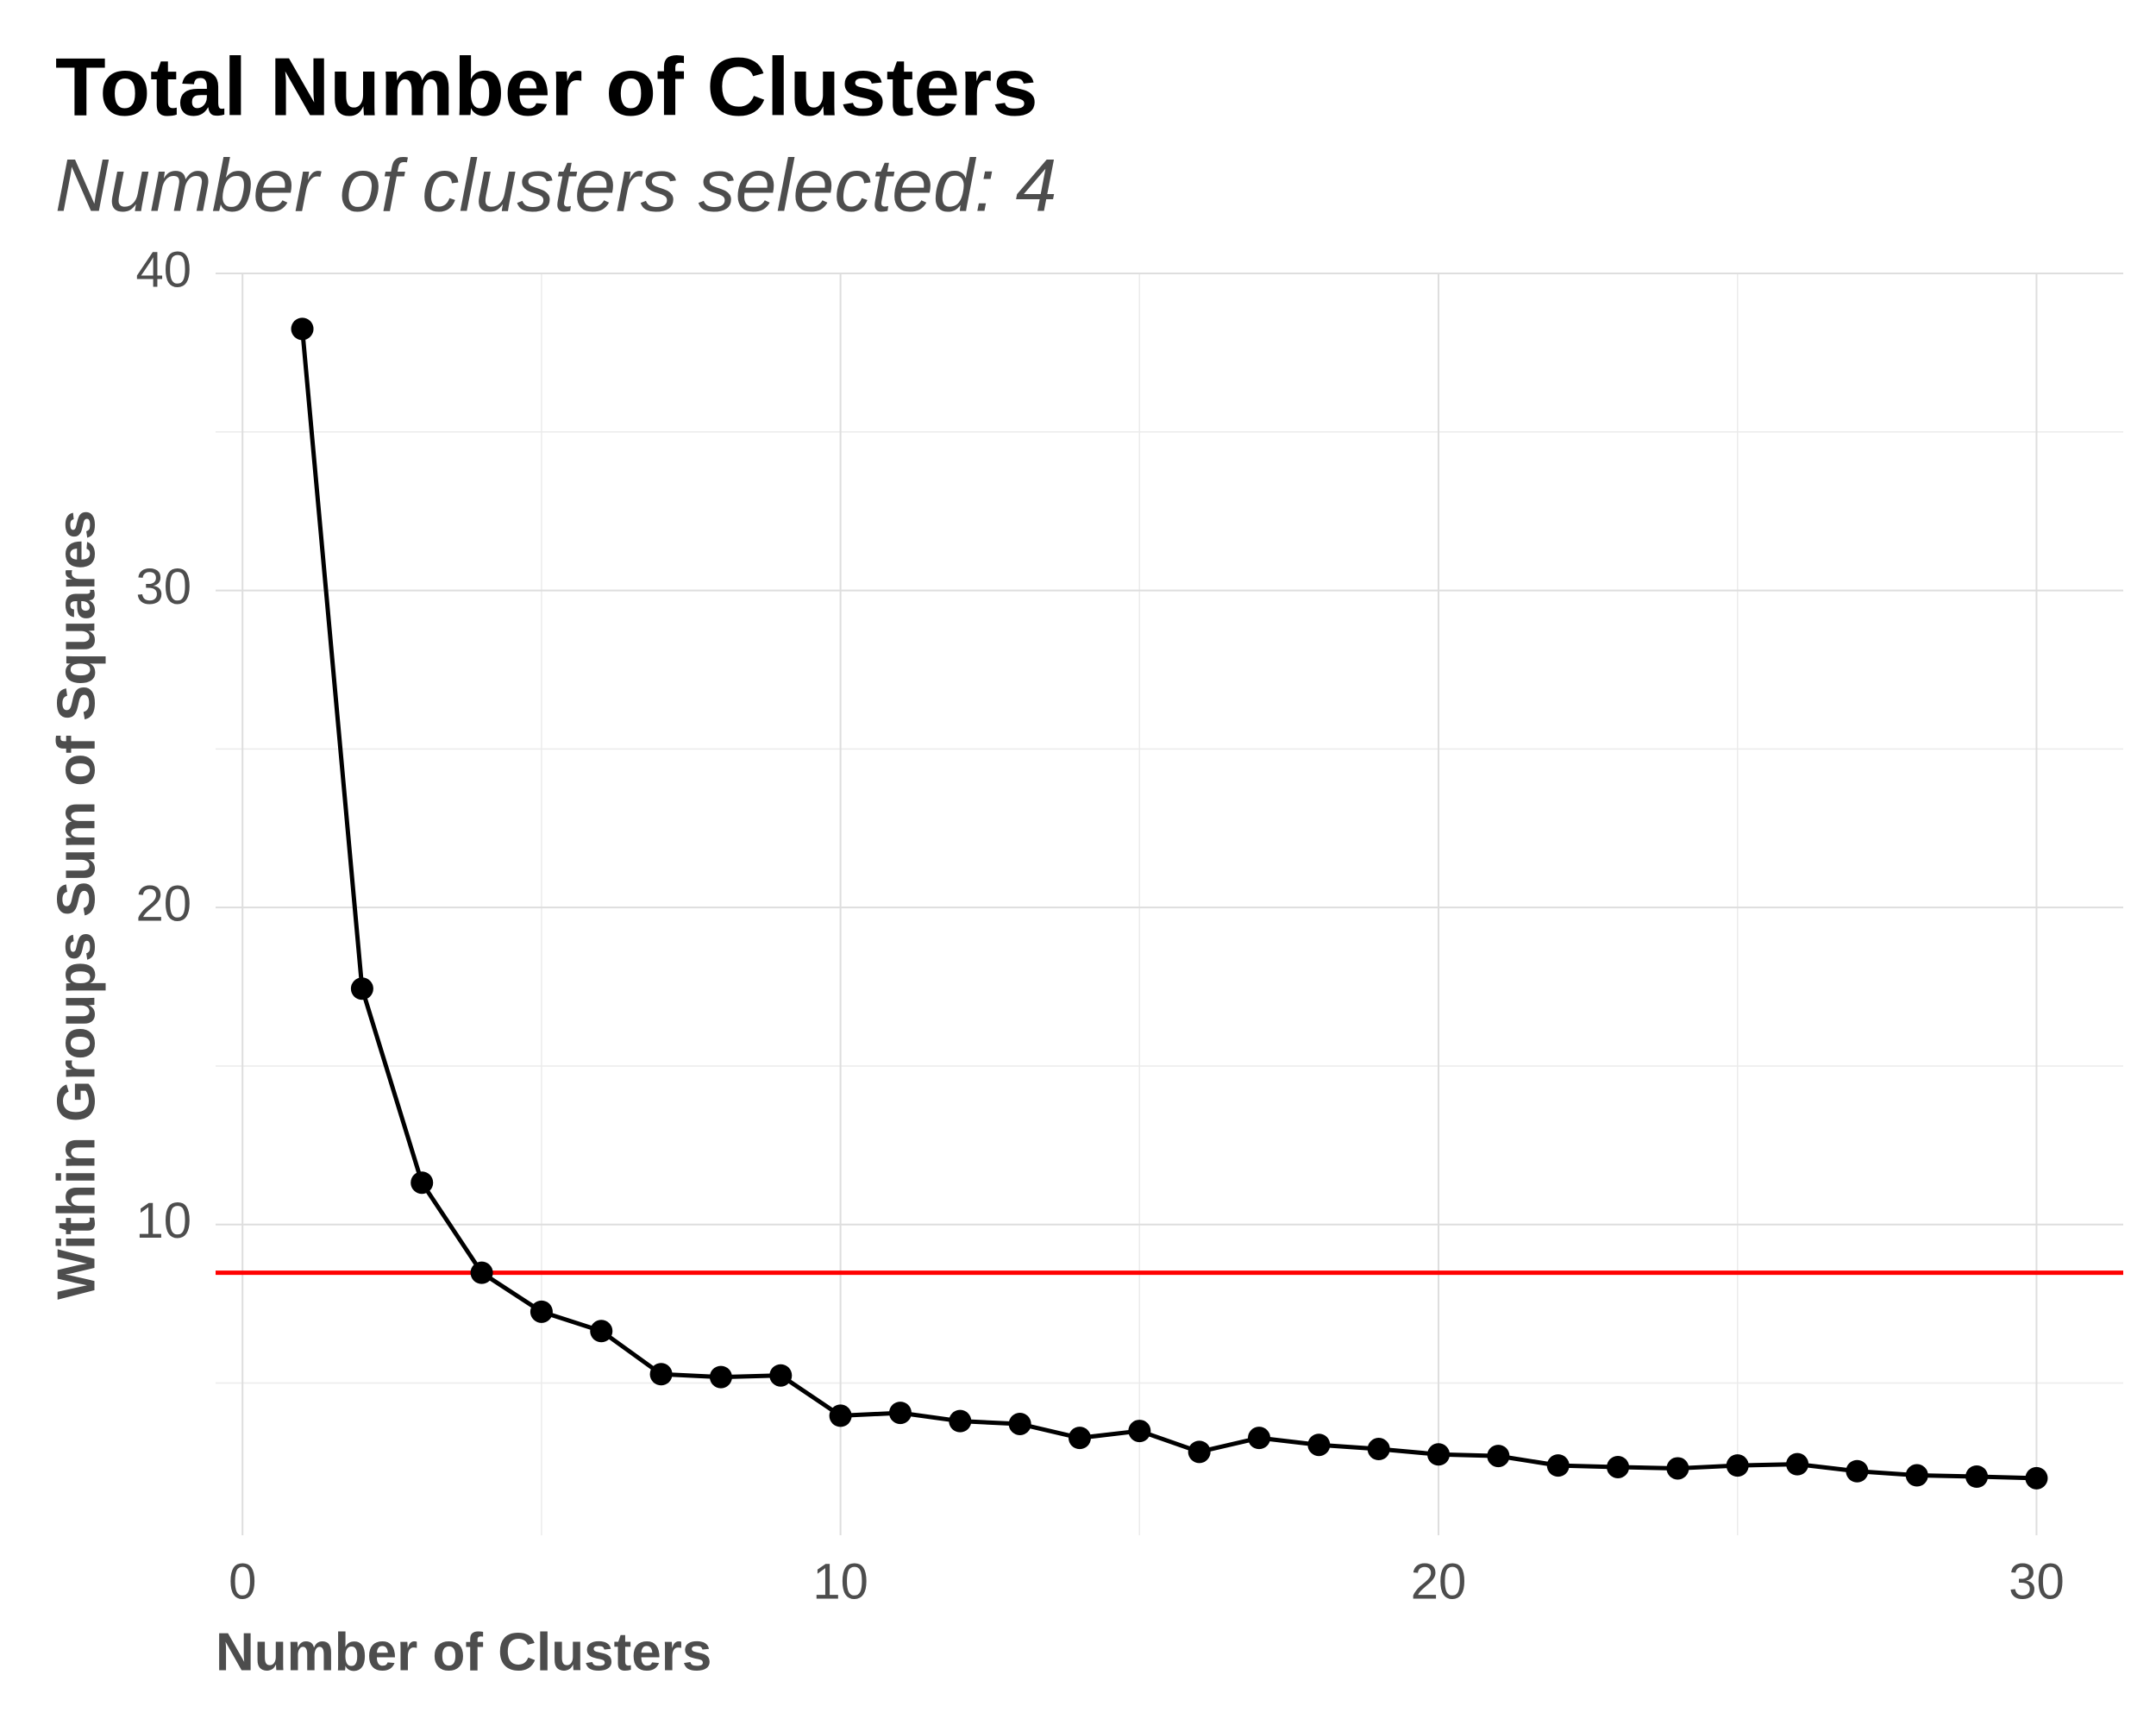 This screenshot has height=1725, width=2156. I want to click on y-tick-label: 30, so click(163, 587).